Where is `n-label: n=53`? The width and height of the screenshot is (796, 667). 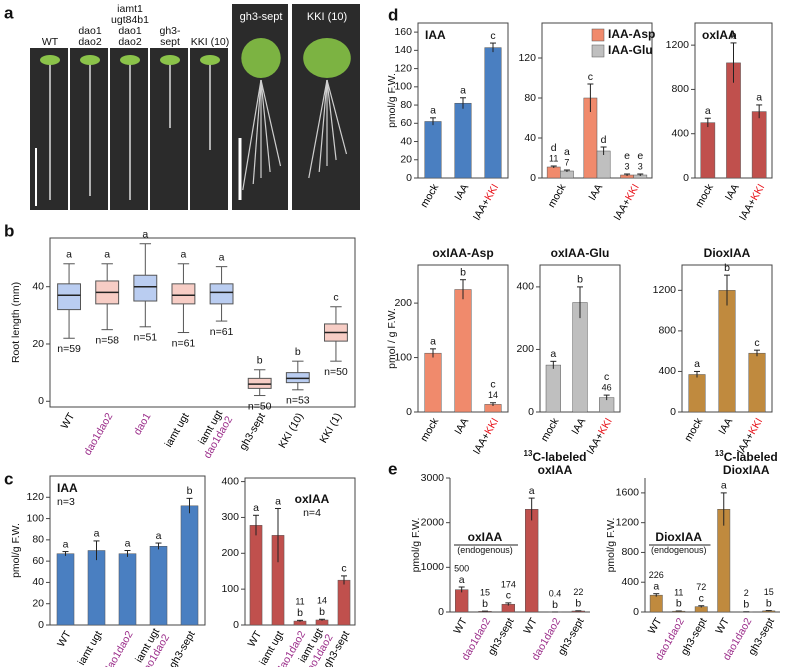
n-label: n=53 is located at coordinates (298, 401).